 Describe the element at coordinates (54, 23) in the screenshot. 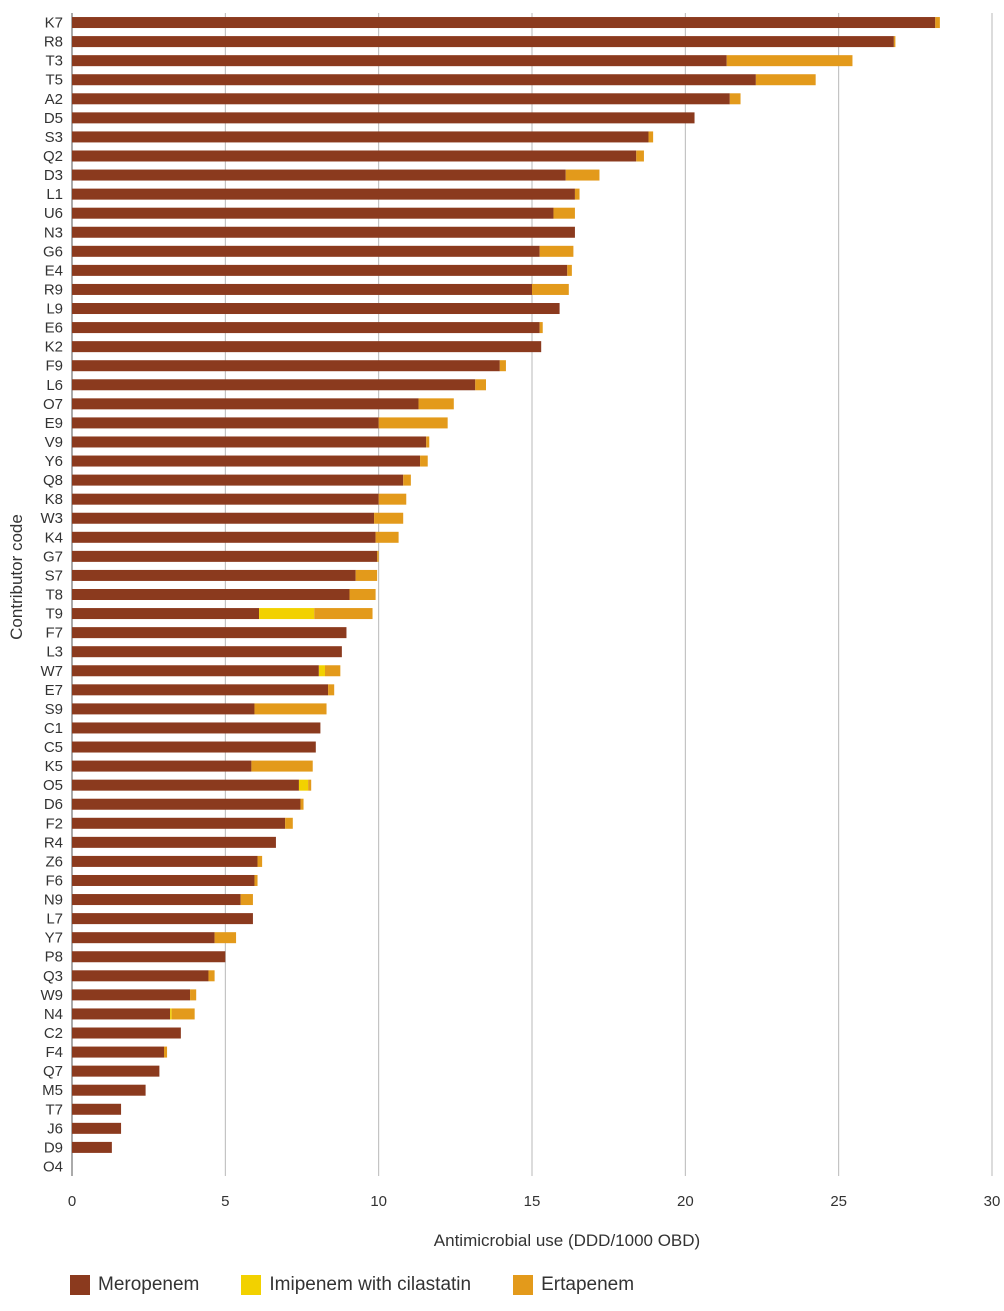

I see `category-label-K7: K7` at that location.